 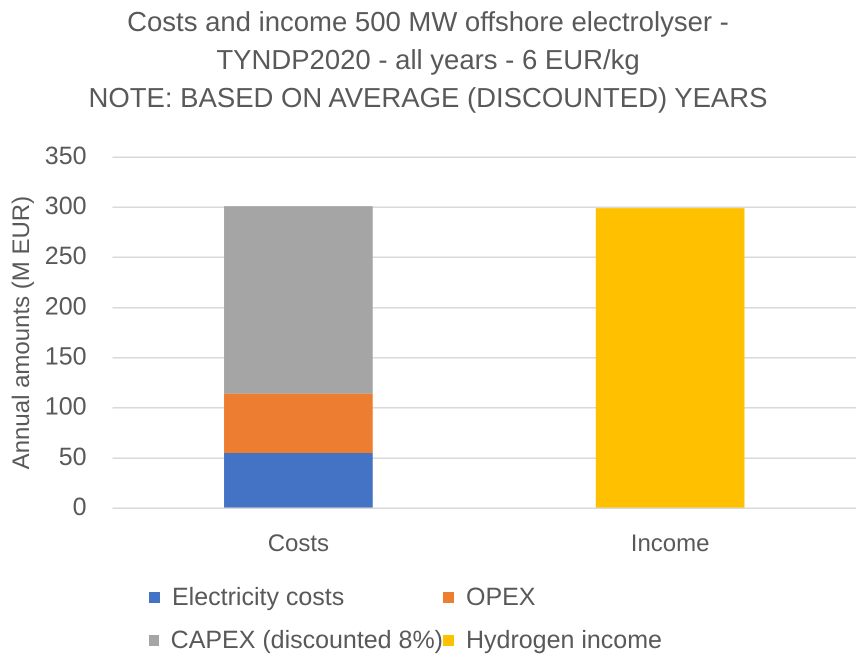 I want to click on legend-label: OPEX, so click(x=501, y=597).